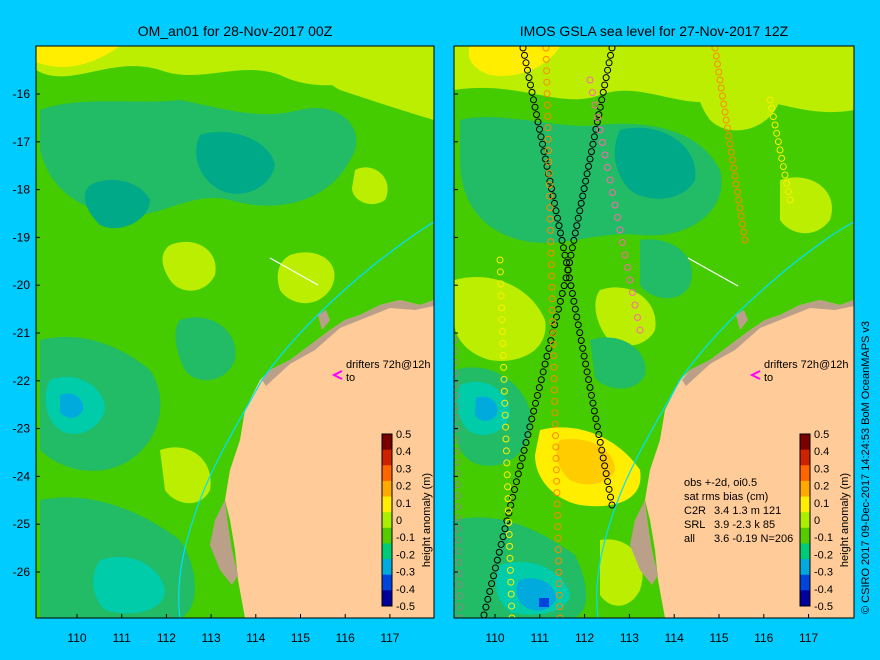 This screenshot has width=880, height=660. I want to click on colorbar-tick-label: 0.2, so click(403, 487).